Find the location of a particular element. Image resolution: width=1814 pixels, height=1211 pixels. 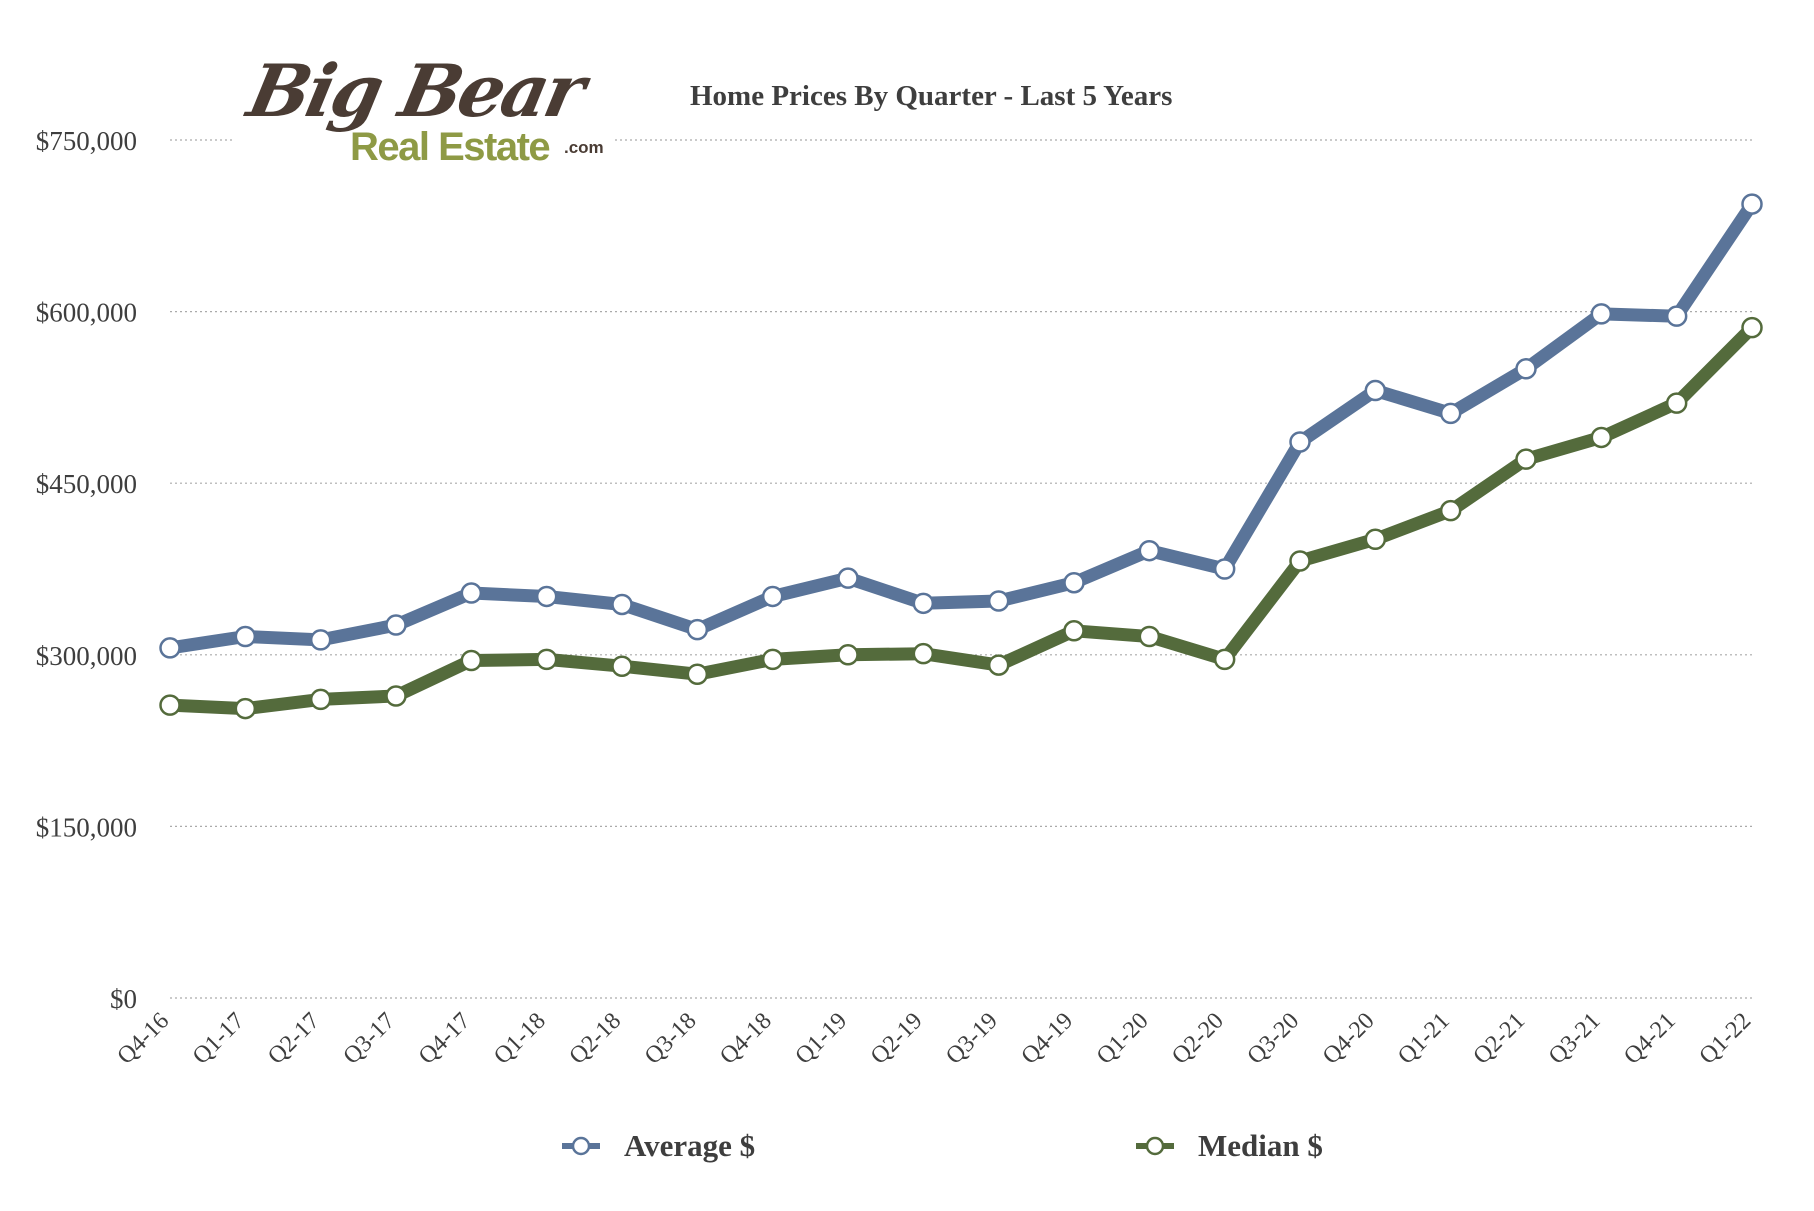

x-tick-label: Q4-19 is located at coordinates (1047, 1039).